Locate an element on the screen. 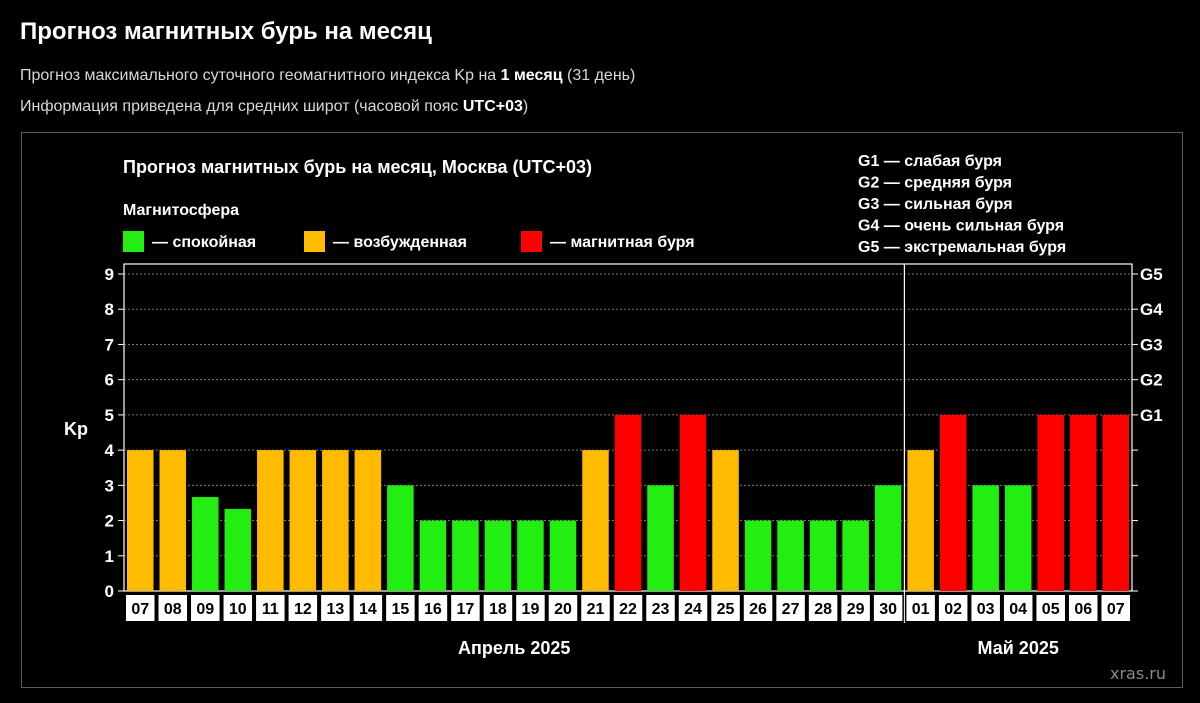 Image resolution: width=1200 pixels, height=703 pixels. x-tick-label: 29 is located at coordinates (856, 609).